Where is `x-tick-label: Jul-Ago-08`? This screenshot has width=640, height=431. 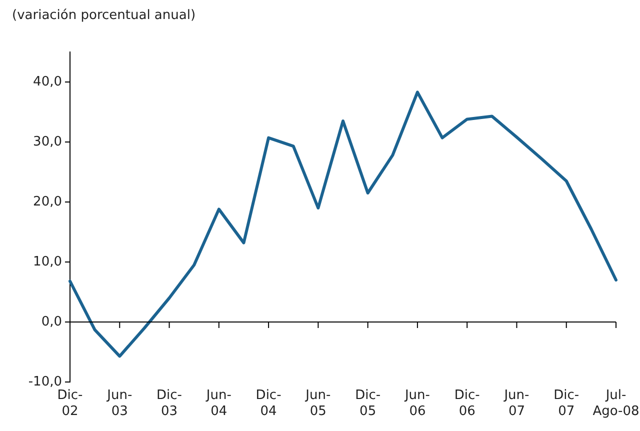 x-tick-label: Jul-Ago-08 is located at coordinates (616, 403).